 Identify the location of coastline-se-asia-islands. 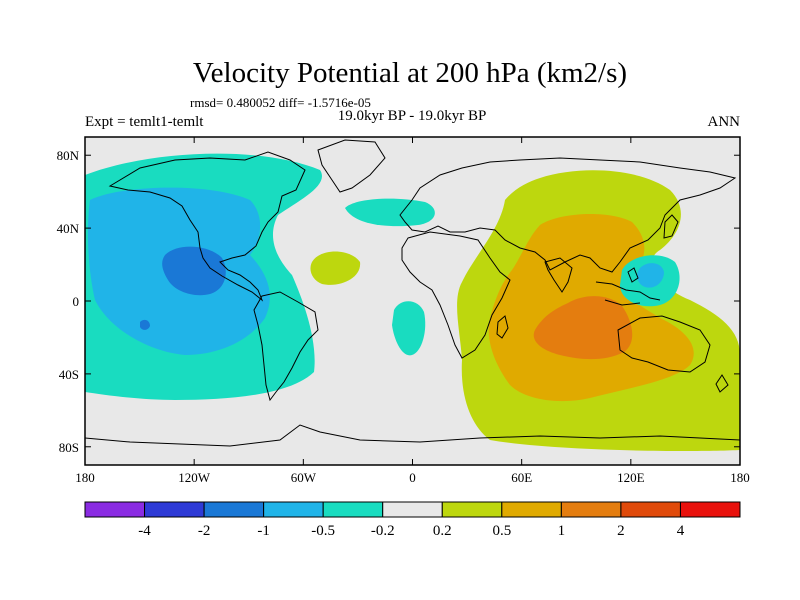
(628, 286).